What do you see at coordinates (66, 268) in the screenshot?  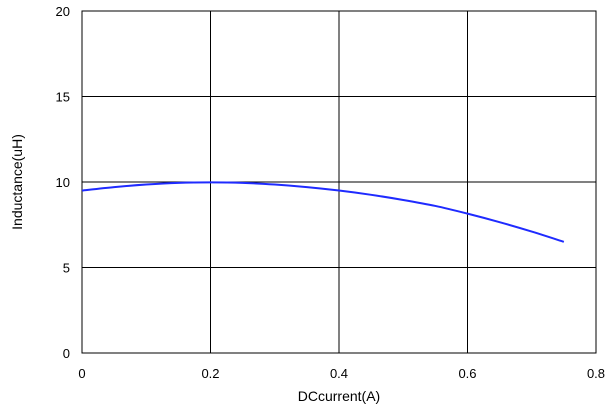 I see `y-tick-label-1: 5` at bounding box center [66, 268].